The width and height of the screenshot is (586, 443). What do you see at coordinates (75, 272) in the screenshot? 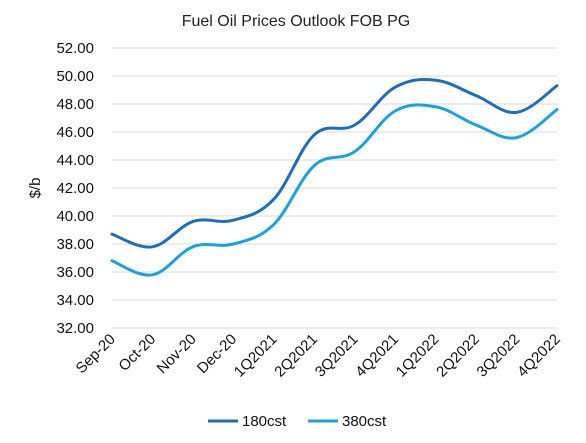
I see `y-tick-label: 36.00` at bounding box center [75, 272].